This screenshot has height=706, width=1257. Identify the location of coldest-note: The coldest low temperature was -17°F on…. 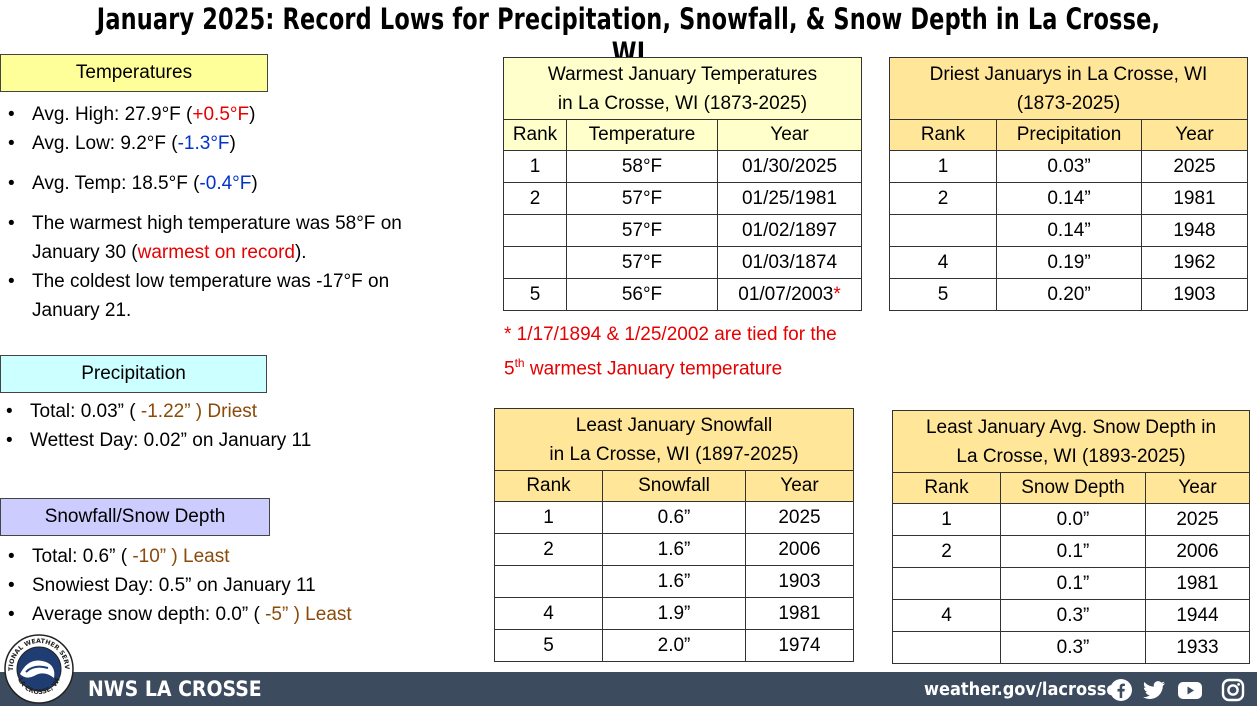
(222, 296).